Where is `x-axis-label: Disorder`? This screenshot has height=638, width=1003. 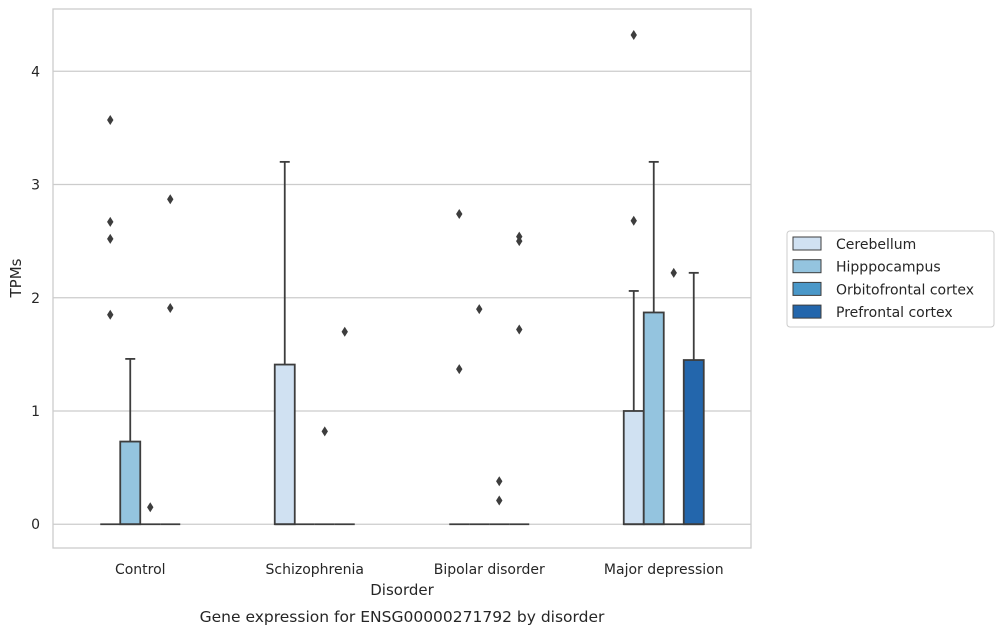 x-axis-label: Disorder is located at coordinates (402, 590).